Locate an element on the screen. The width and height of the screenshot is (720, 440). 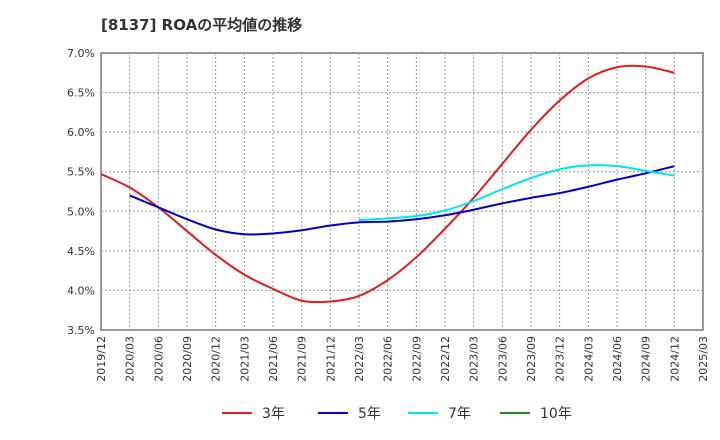
y-tick-label: 4.0% is located at coordinates (81, 290).